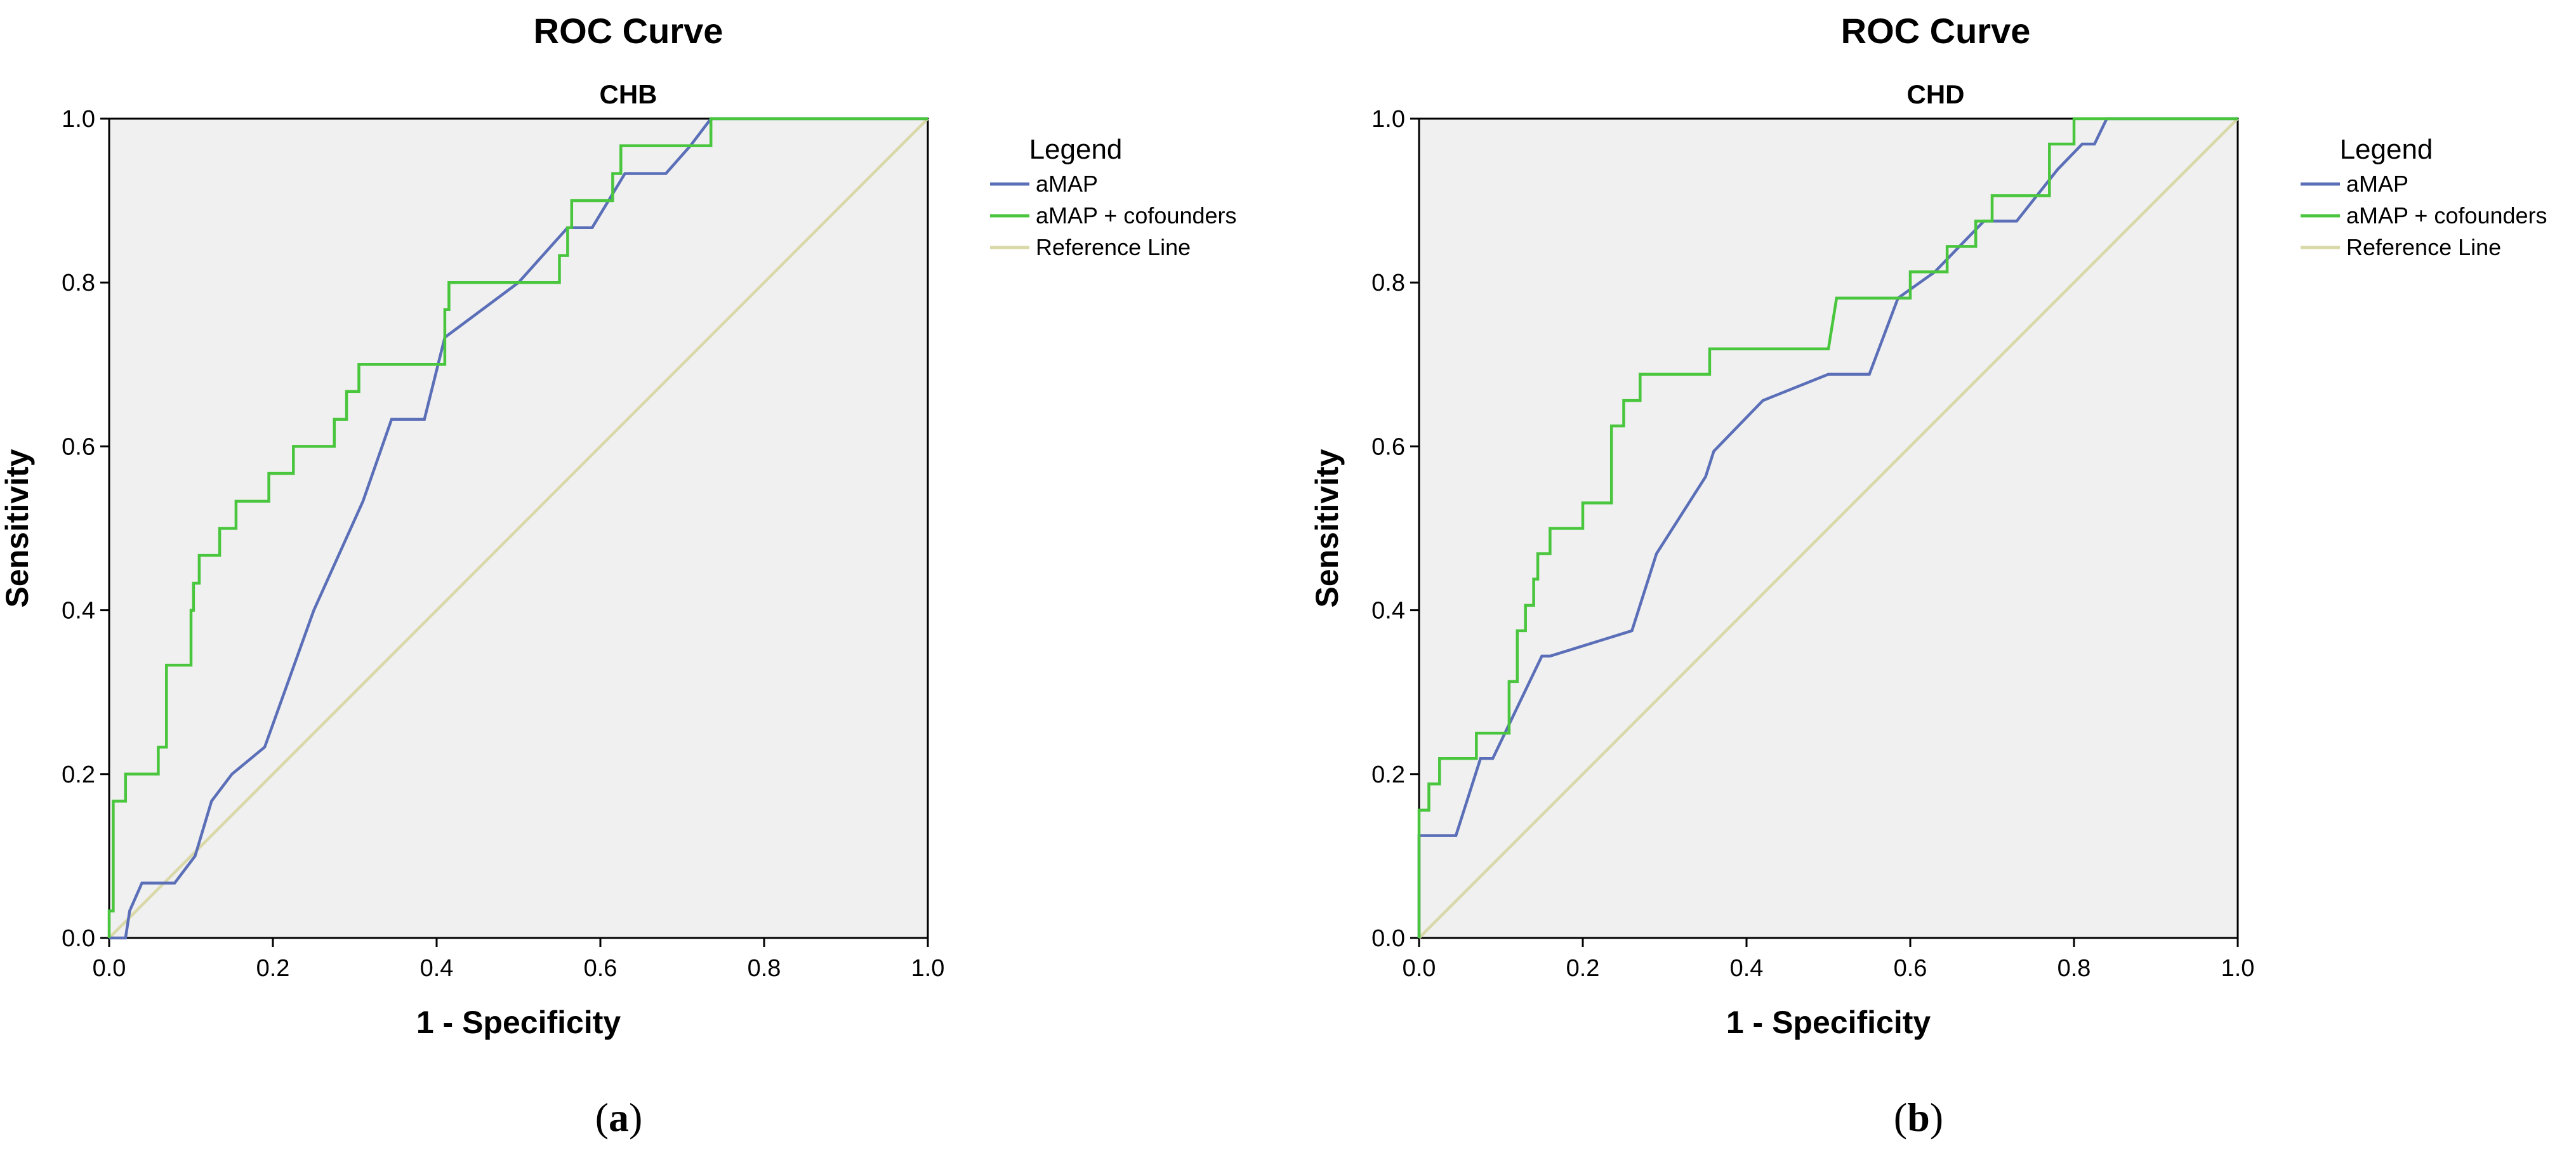 Image resolution: width=2576 pixels, height=1155 pixels. I want to click on chart-subtitle: CHD, so click(1936, 94).